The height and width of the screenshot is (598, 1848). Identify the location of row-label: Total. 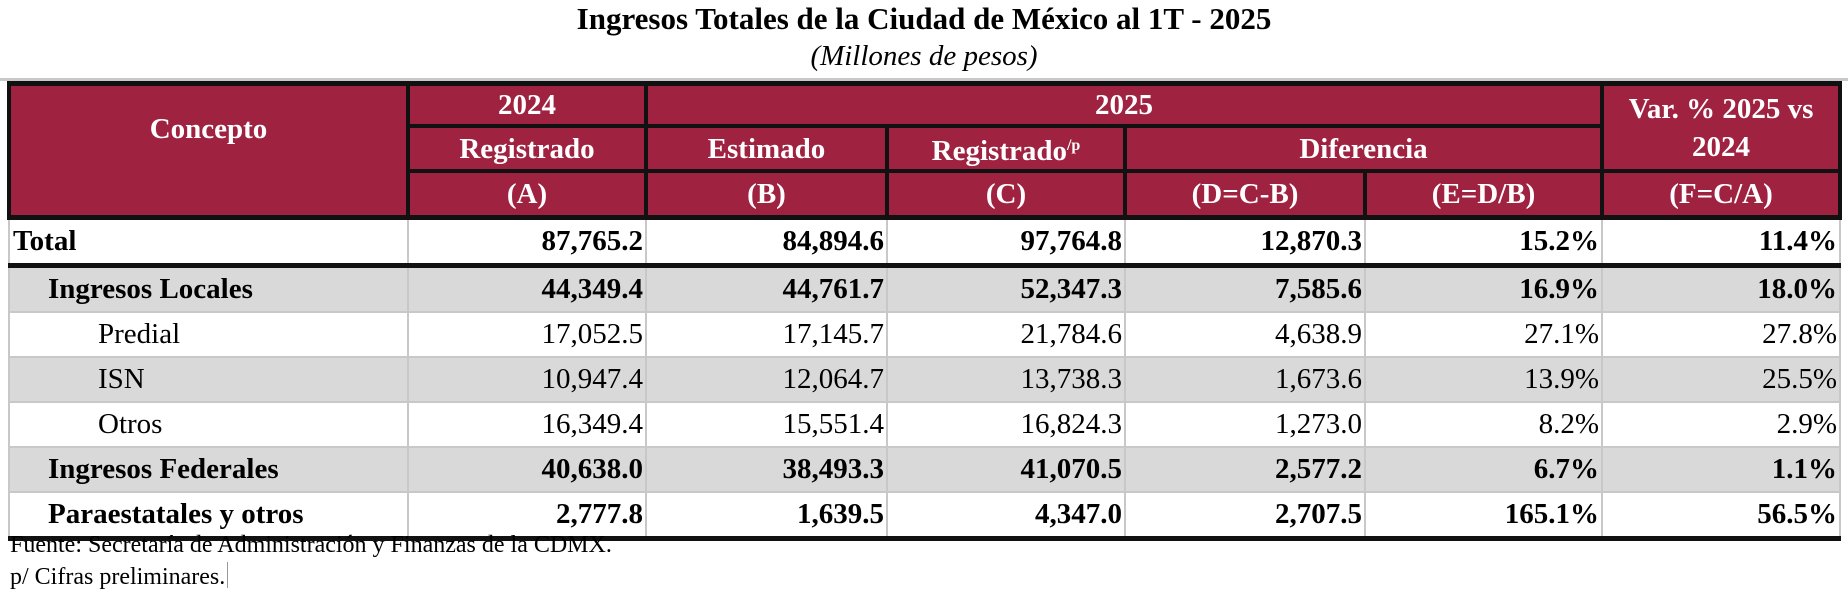
(208, 242).